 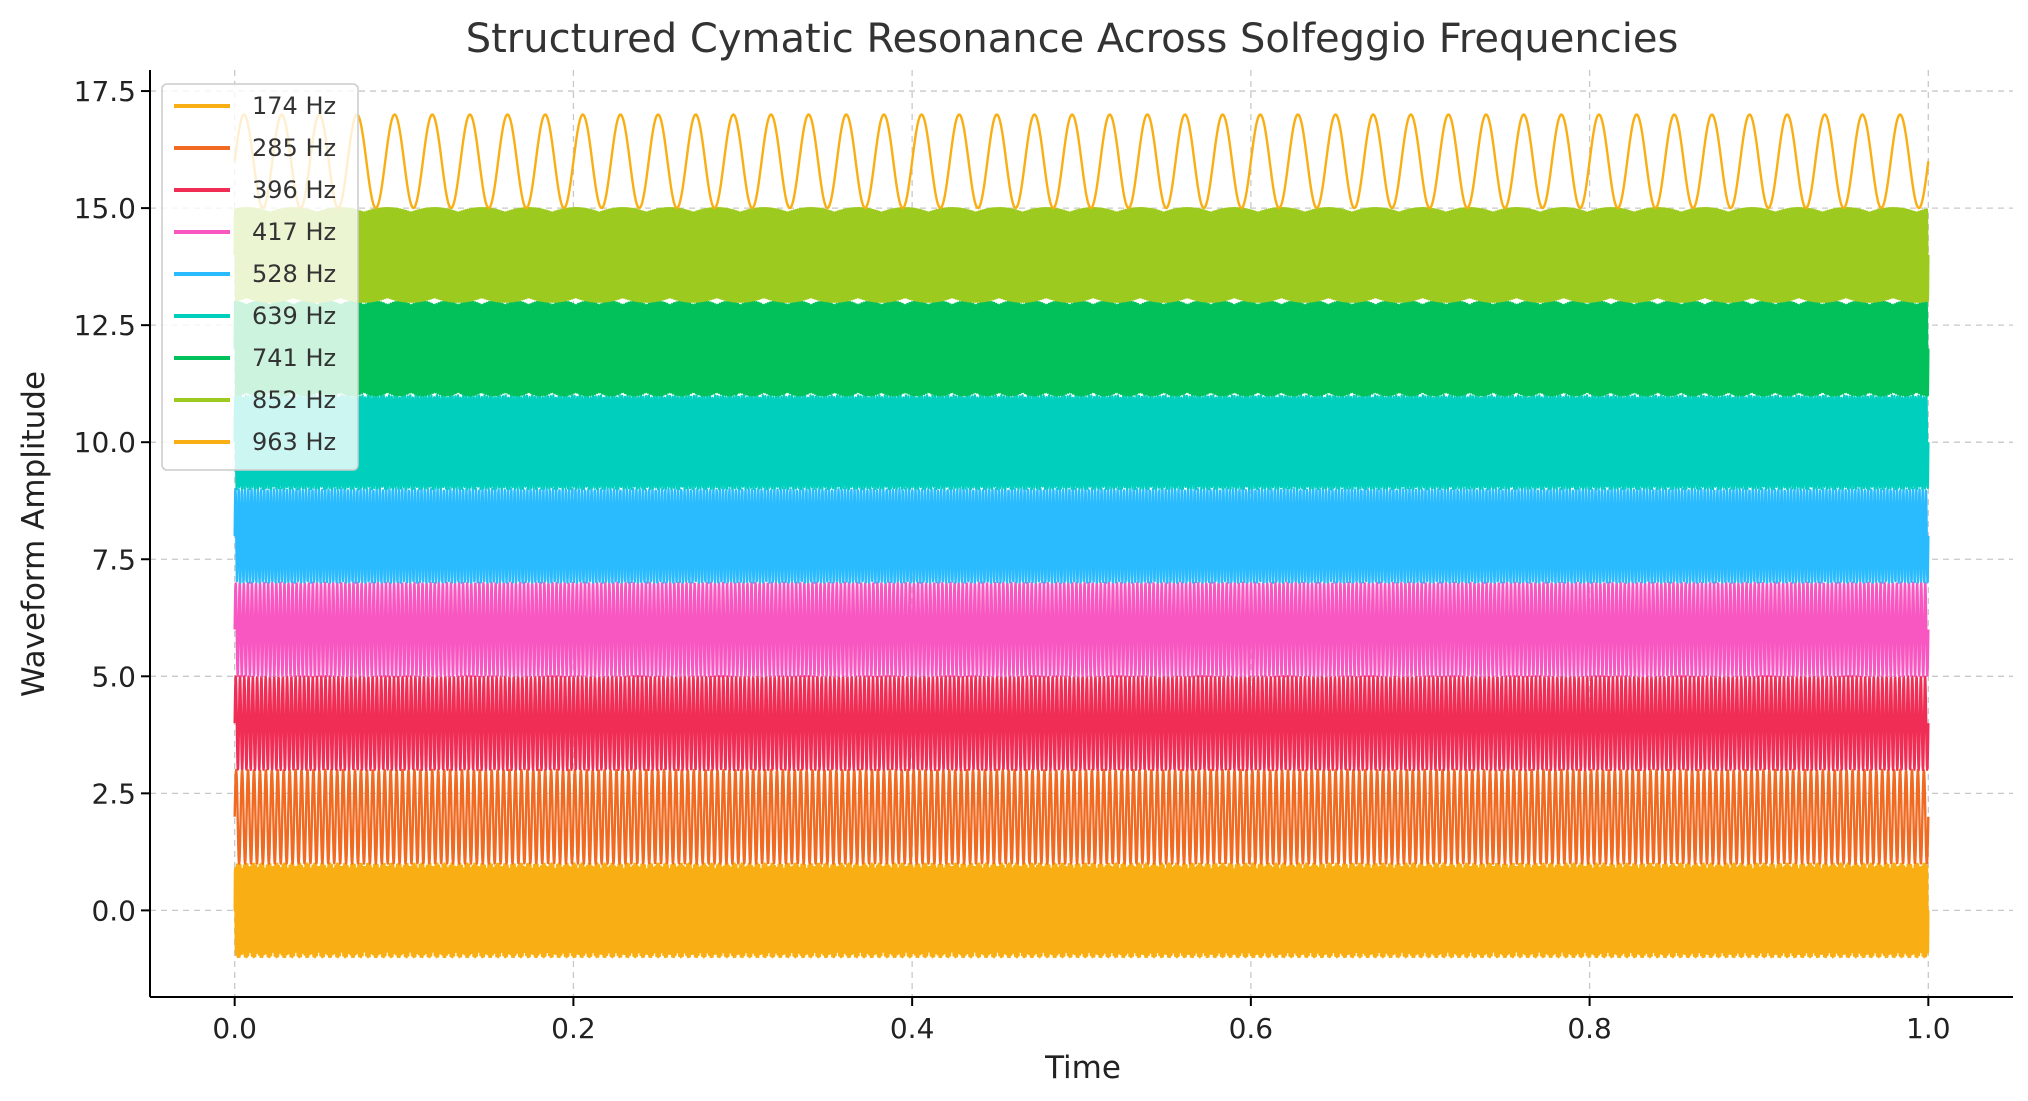 I want to click on y-tick-label: 7.5, so click(x=113, y=559).